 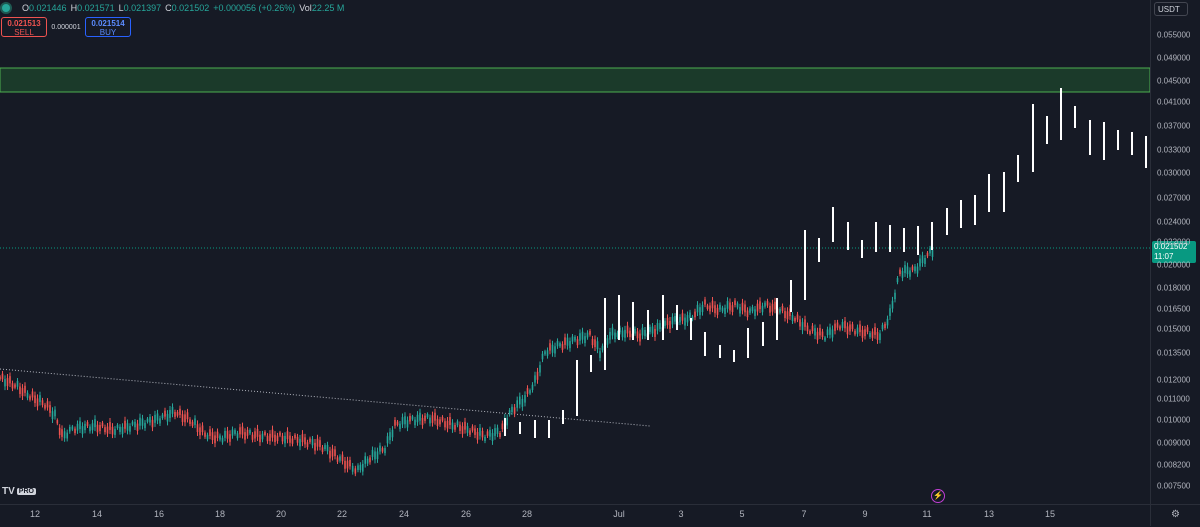 What do you see at coordinates (989, 514) in the screenshot?
I see `time-tick-label: 13` at bounding box center [989, 514].